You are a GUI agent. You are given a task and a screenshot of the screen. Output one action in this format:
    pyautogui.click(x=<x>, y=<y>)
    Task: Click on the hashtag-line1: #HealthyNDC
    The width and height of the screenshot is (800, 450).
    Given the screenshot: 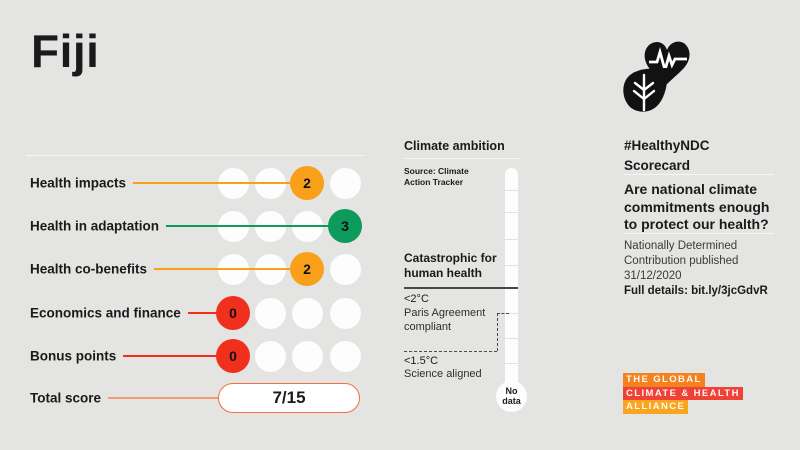 What is the action you would take?
    pyautogui.click(x=667, y=145)
    